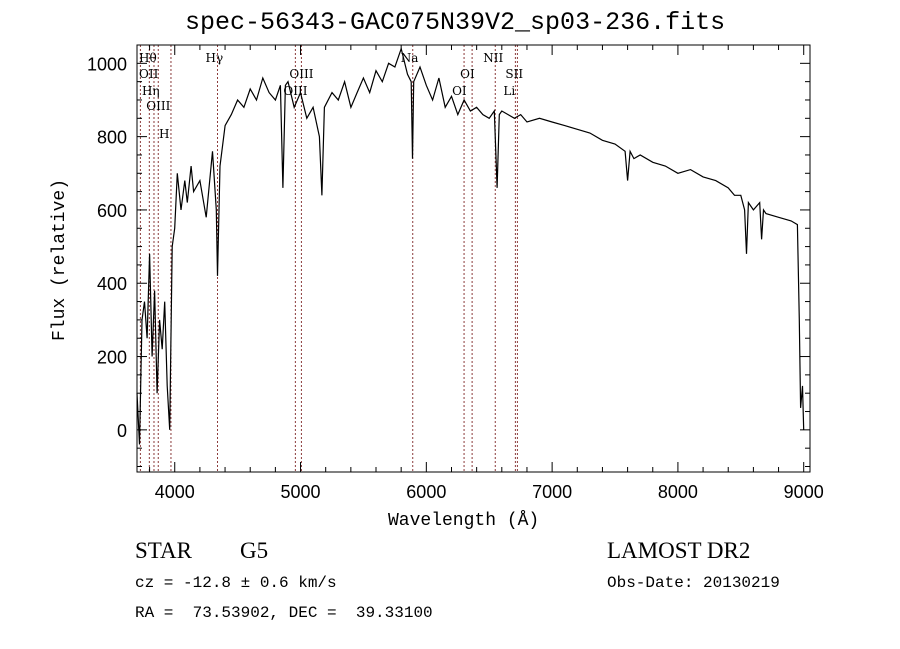 The width and height of the screenshot is (900, 649). I want to click on chart-title: spec-56343-GAC075N39V2_sp03-236.fits, so click(455, 22).